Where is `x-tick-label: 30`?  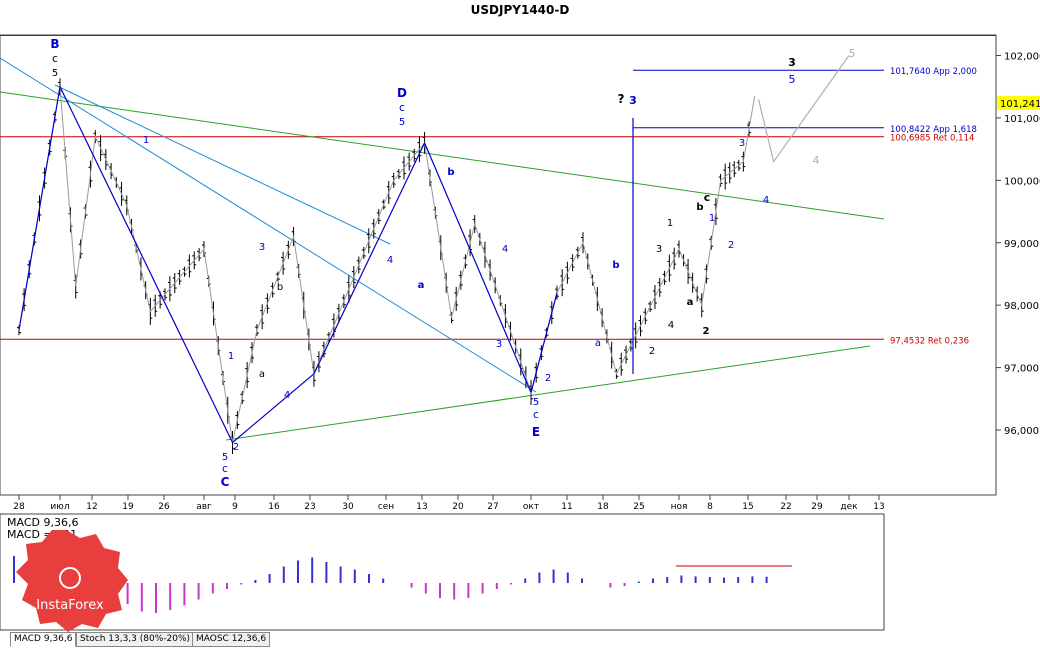 x-tick-label: 30 is located at coordinates (348, 507).